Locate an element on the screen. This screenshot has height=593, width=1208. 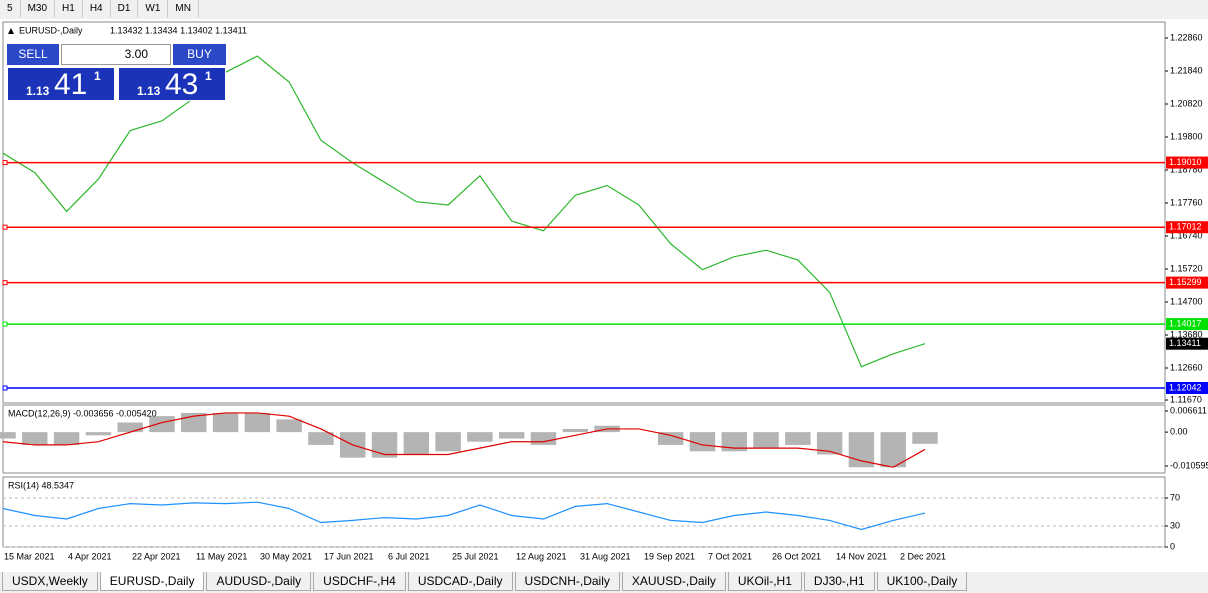
level-label: 1.17012 is located at coordinates (1185, 227).